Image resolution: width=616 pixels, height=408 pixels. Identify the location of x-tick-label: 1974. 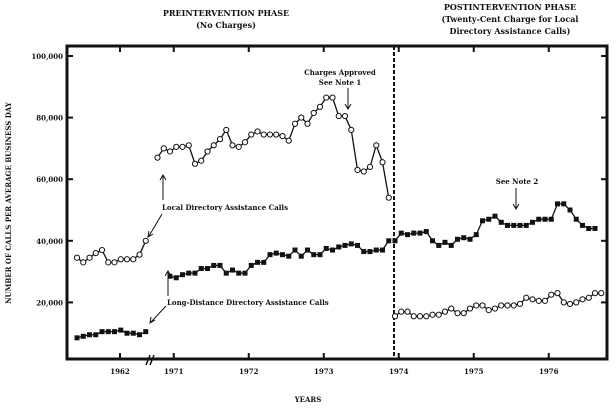
(399, 371).